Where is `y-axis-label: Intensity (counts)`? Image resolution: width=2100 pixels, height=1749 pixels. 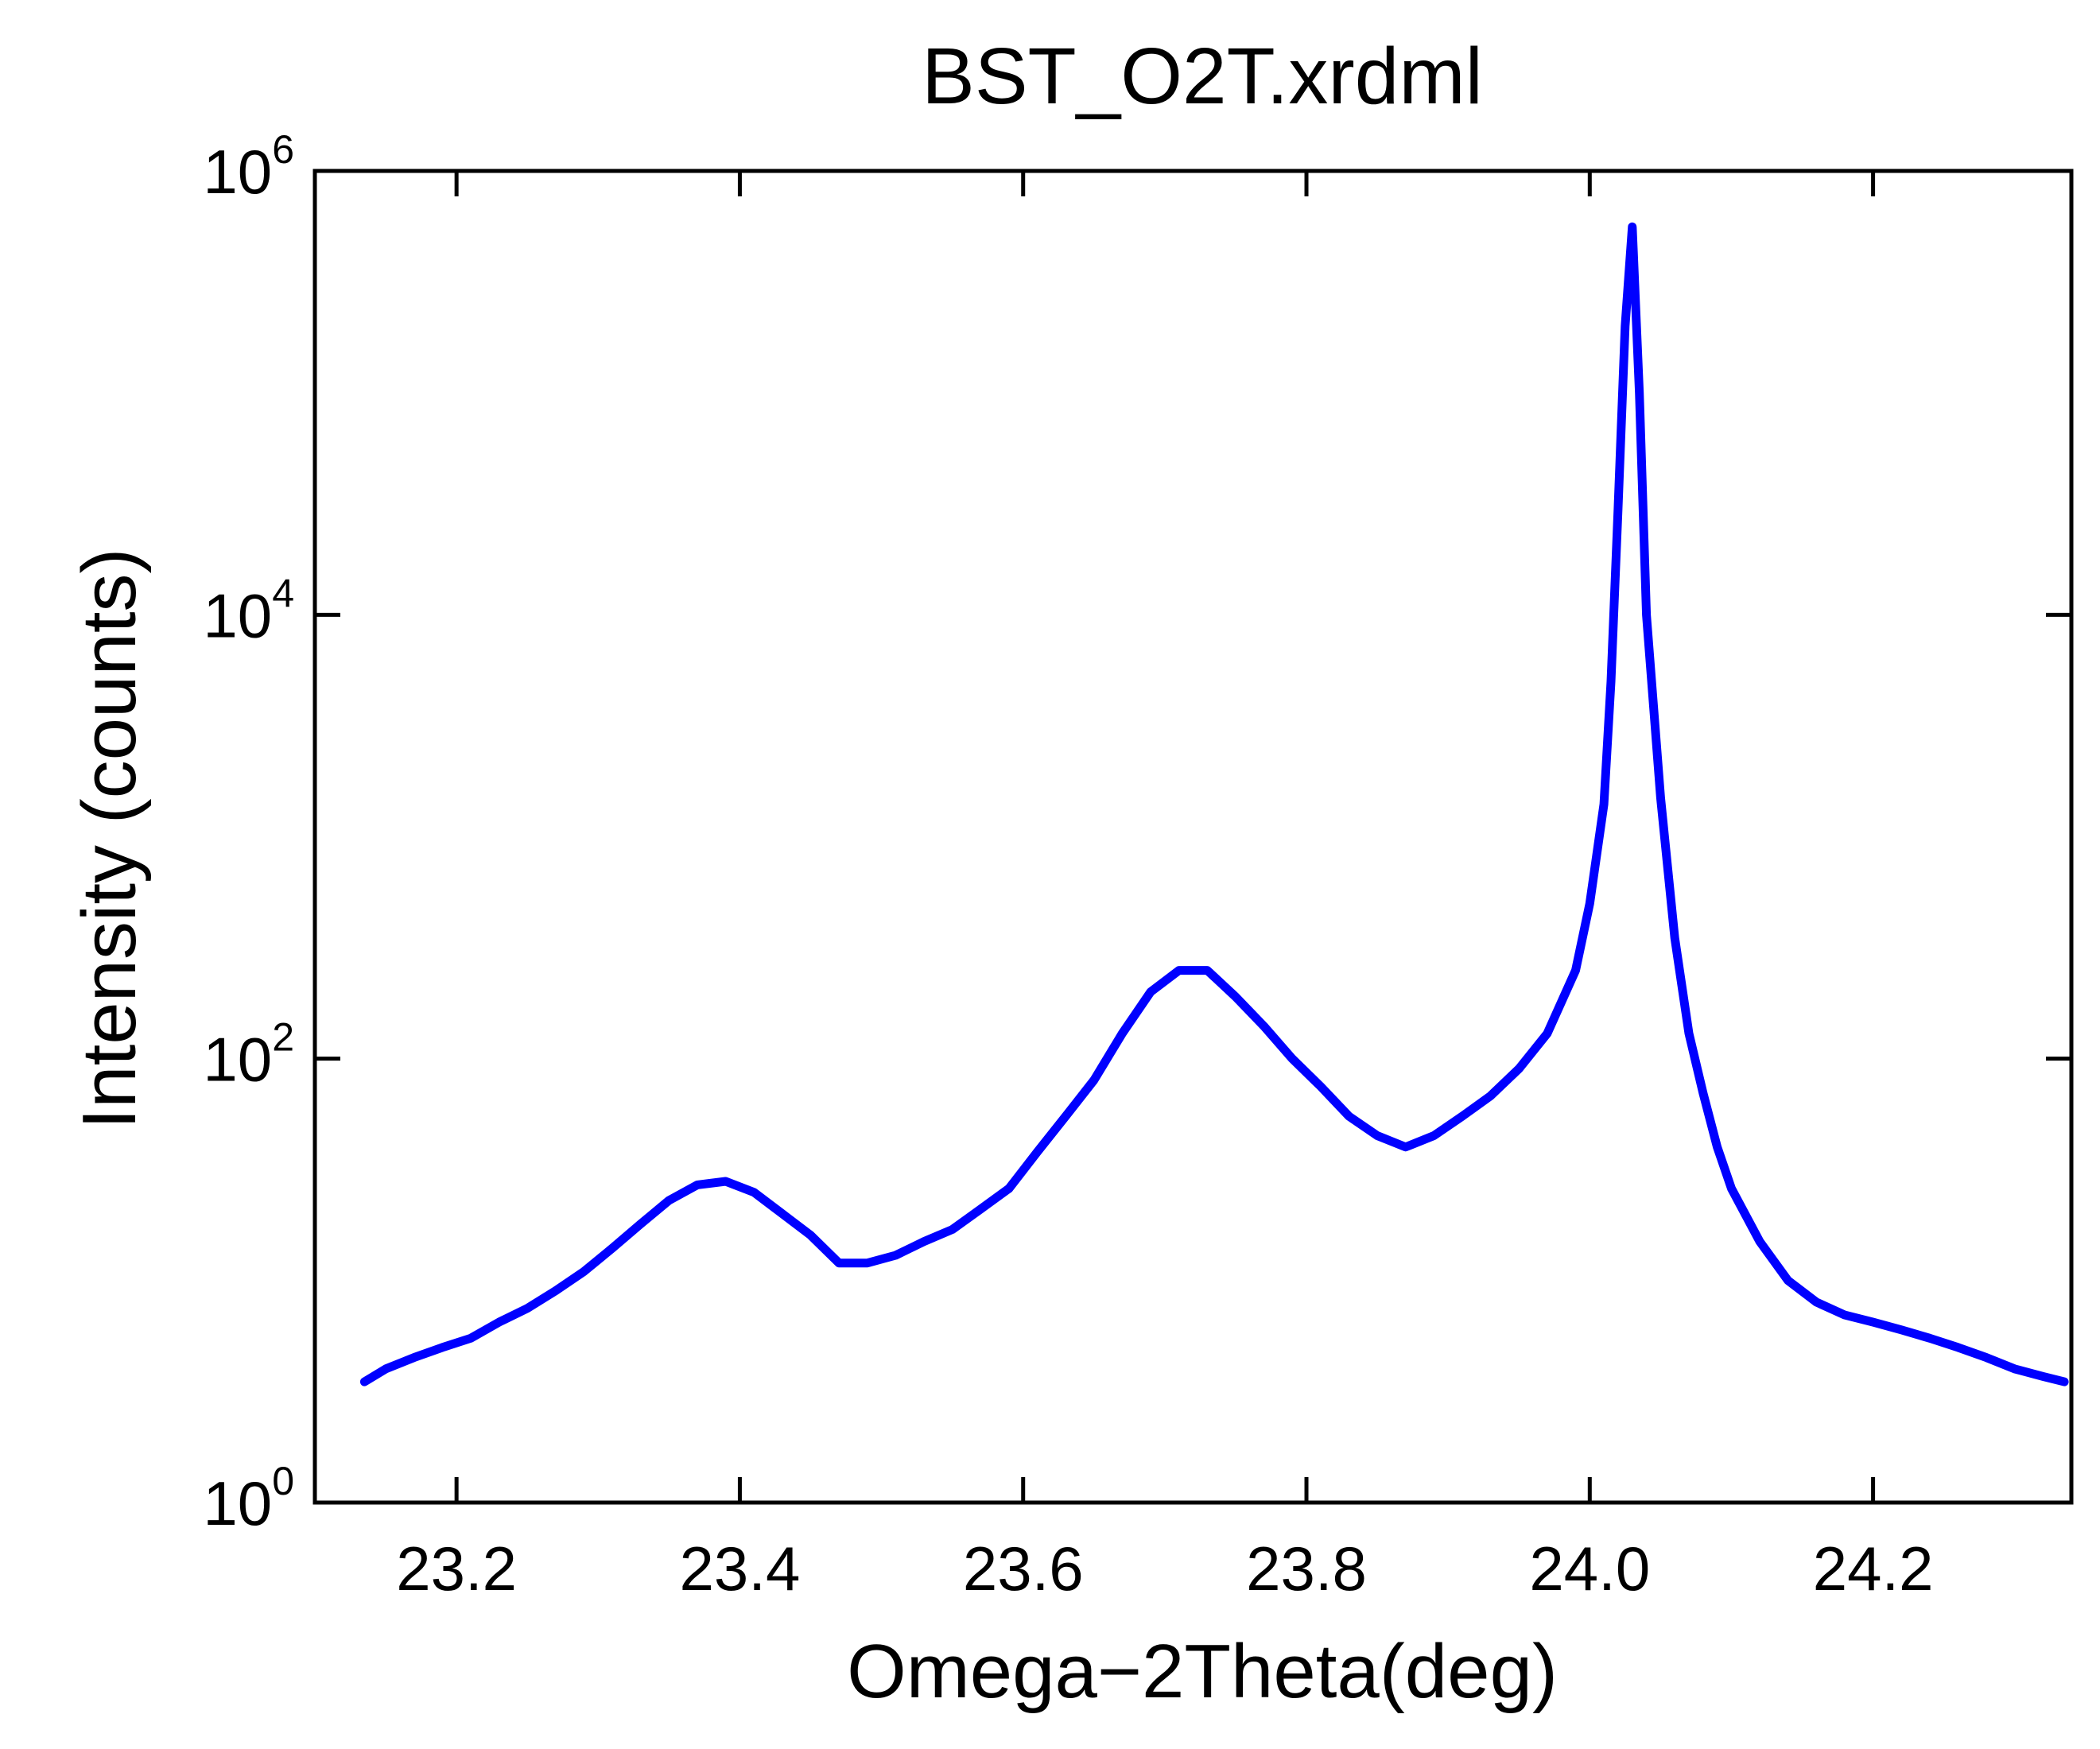
y-axis-label: Intensity (counts) is located at coordinates (110, 839).